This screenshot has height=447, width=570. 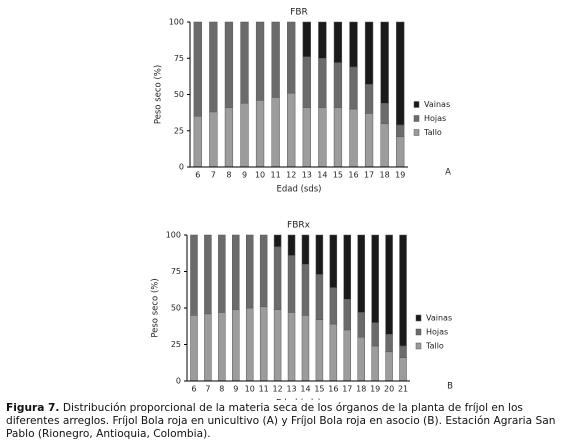 I want to click on y-tick-label: 100, so click(x=176, y=22).